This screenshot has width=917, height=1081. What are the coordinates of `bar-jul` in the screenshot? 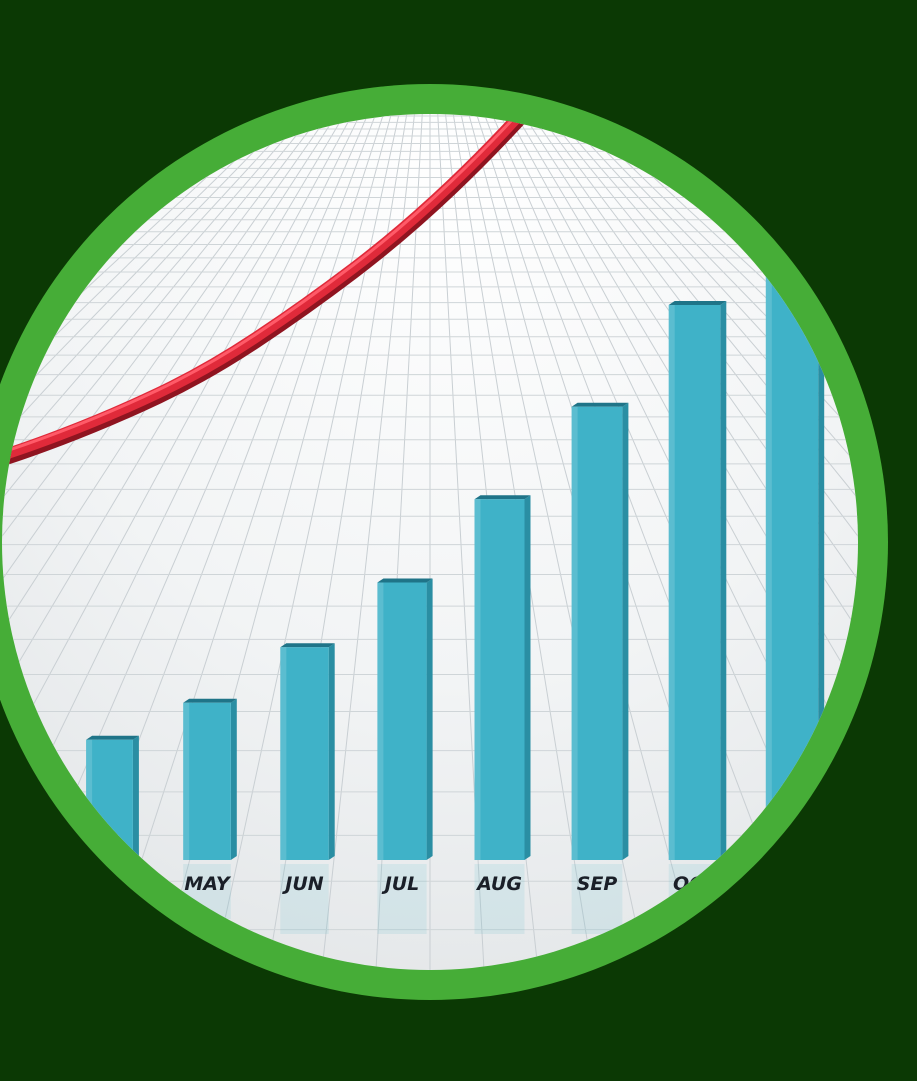 It's located at (405, 719).